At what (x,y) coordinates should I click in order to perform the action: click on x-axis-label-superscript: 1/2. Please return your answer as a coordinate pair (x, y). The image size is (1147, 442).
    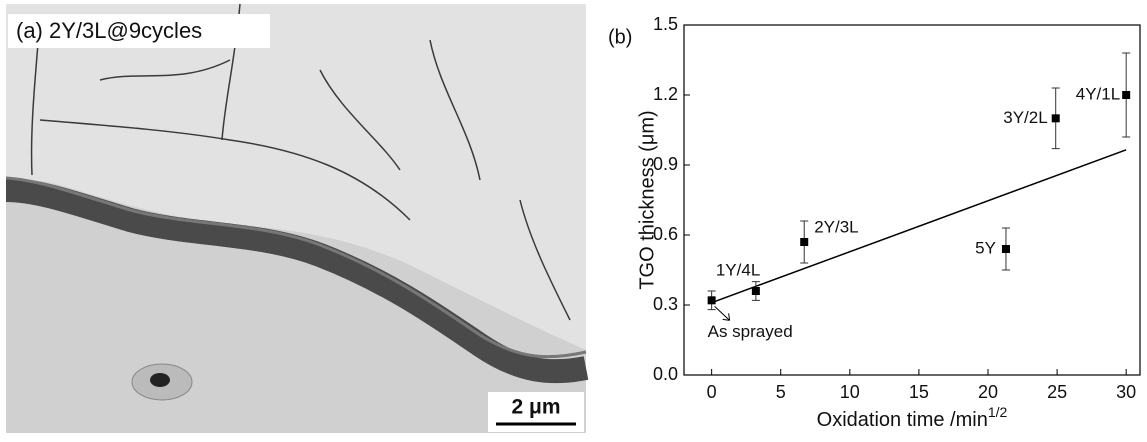
    Looking at the image, I should click on (998, 412).